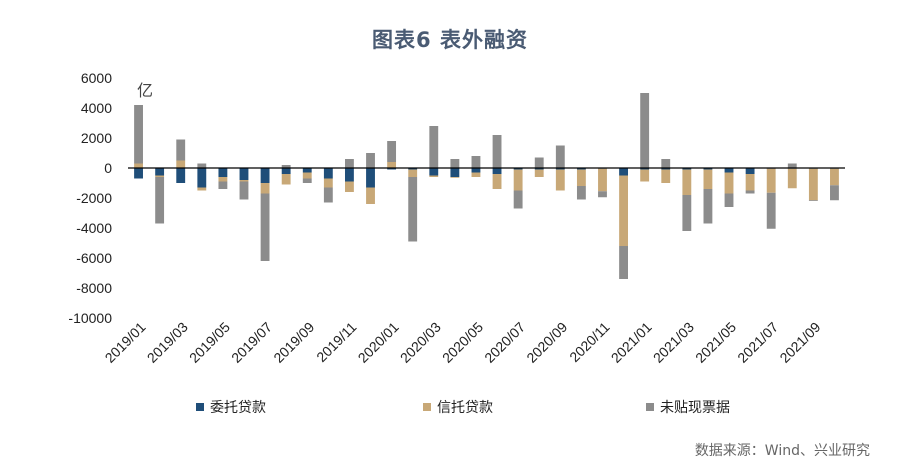 This screenshot has width=900, height=474. I want to click on x-tick-label: 2021/07, so click(757, 342).